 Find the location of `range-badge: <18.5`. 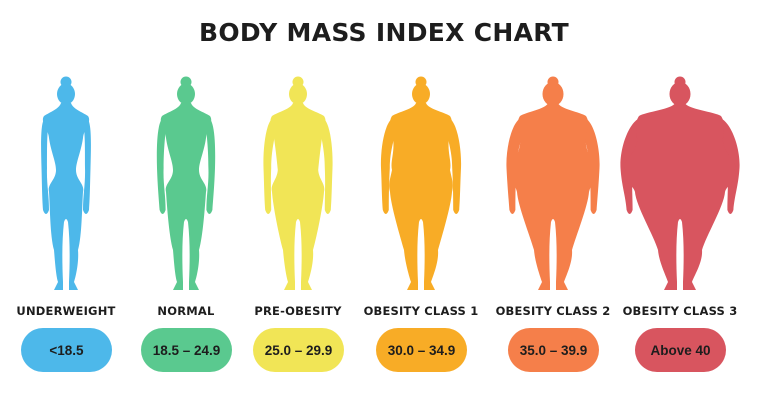

range-badge: <18.5 is located at coordinates (66, 350).